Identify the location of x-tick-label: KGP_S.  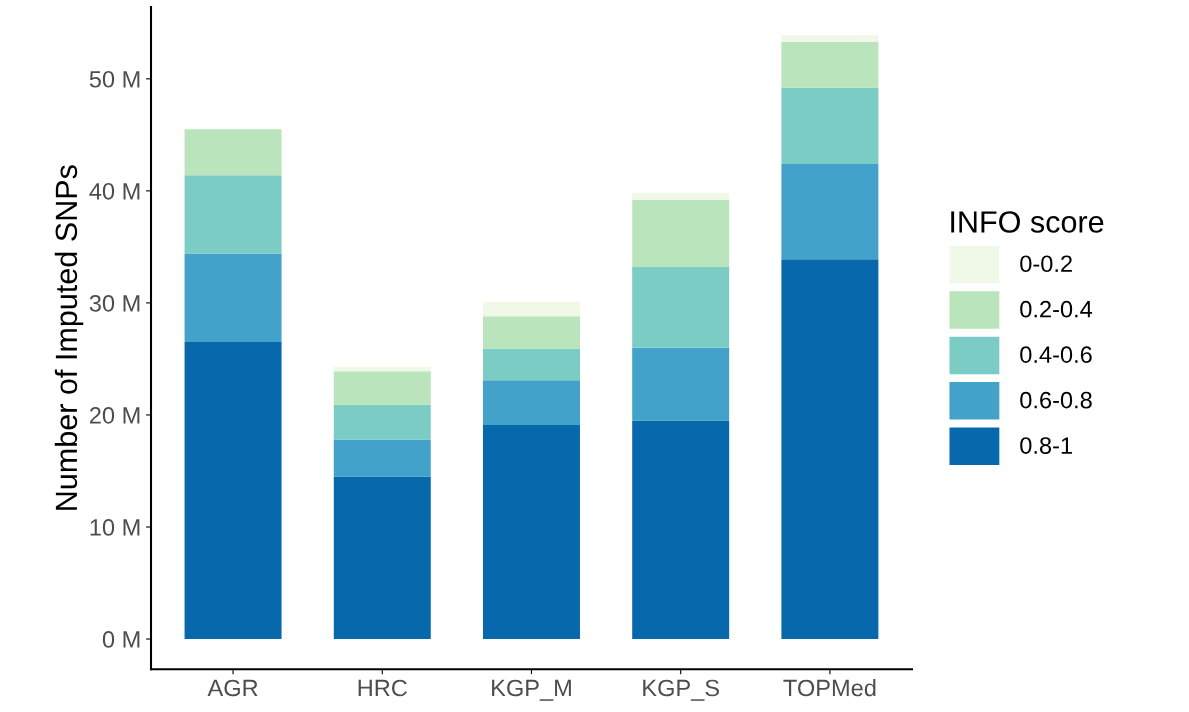
(681, 690).